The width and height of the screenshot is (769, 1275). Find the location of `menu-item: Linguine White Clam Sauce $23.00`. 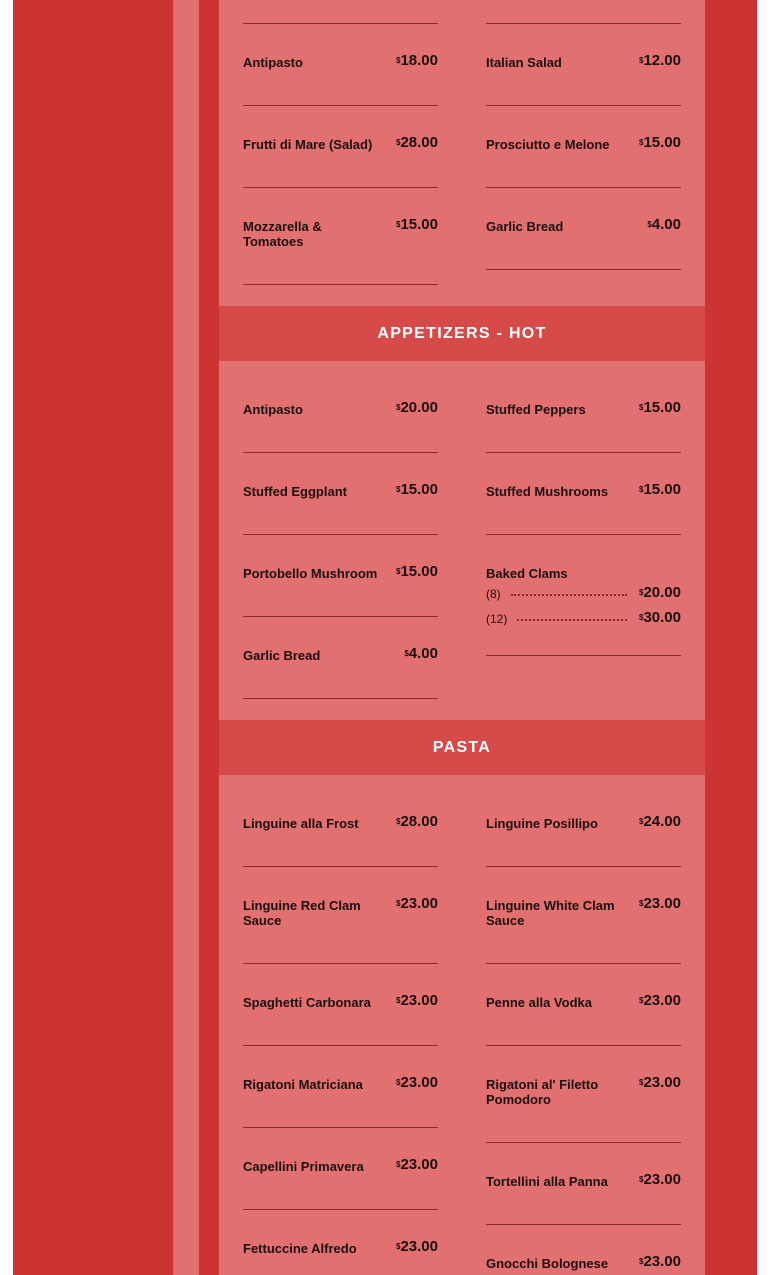

menu-item: Linguine White Clam Sauce $23.00 is located at coordinates (583, 915).